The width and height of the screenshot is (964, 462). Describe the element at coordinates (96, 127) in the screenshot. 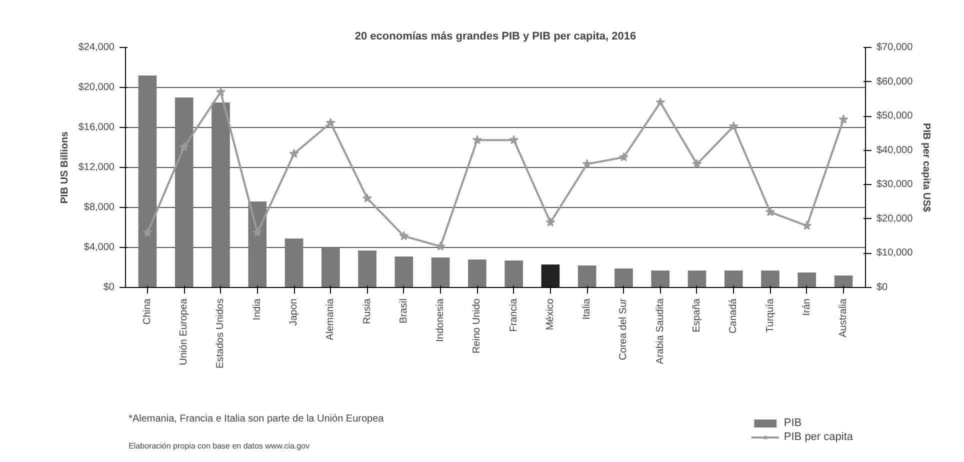

I see `y-tick-label: $16,000` at that location.